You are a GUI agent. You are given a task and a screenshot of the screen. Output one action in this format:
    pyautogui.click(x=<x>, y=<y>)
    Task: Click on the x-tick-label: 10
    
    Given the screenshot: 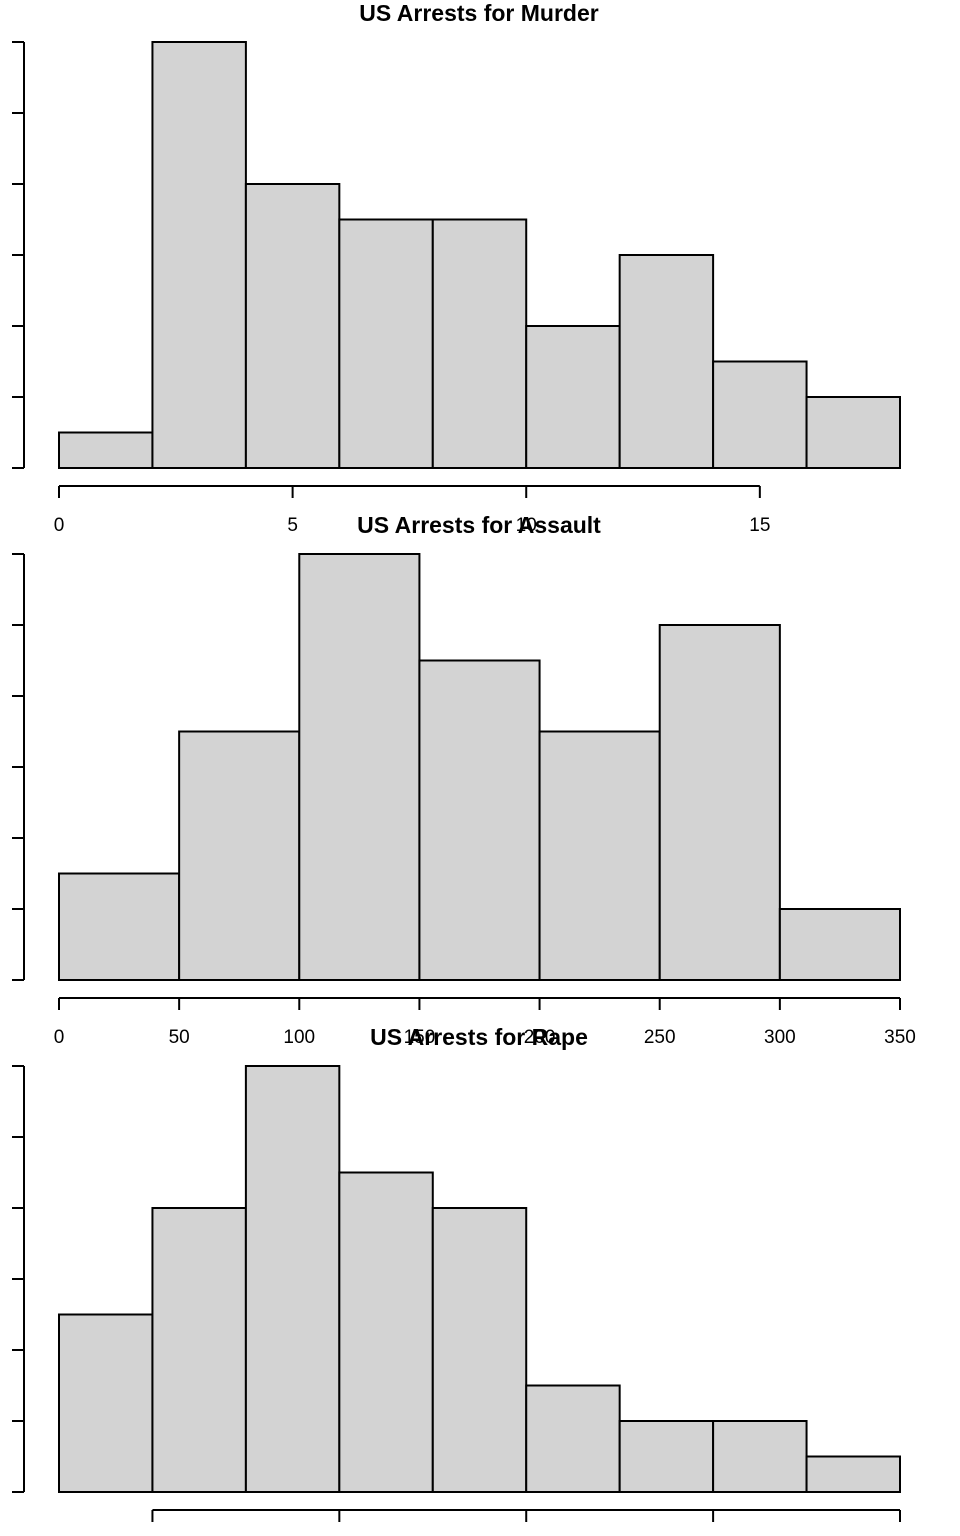 What is the action you would take?
    pyautogui.click(x=526, y=525)
    